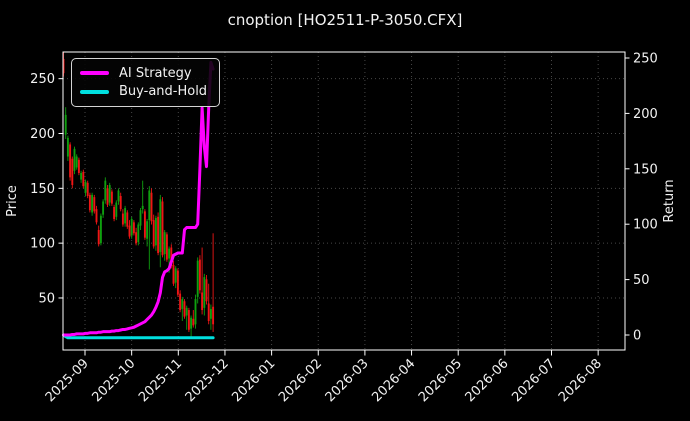 Image resolution: width=690 pixels, height=421 pixels. Describe the element at coordinates (637, 336) in the screenshot. I see `right-tick-label: 0` at that location.